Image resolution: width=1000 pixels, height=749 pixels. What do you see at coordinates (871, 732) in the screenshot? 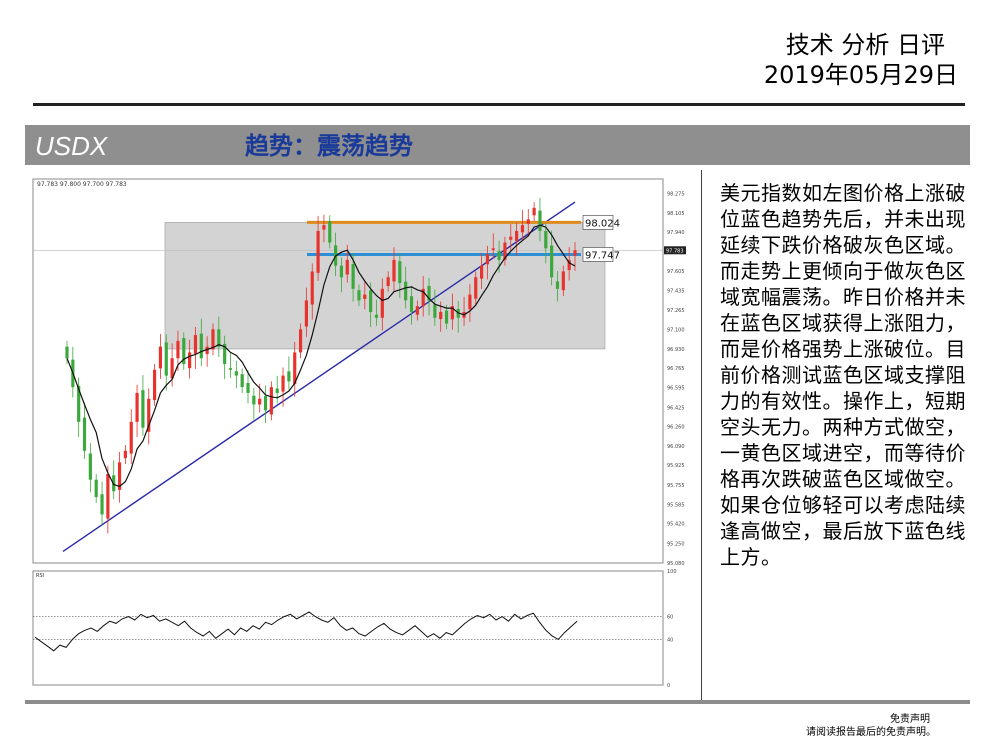
I see `disclaimer-text: 请阅读报告最后的免责声明。` at bounding box center [871, 732].